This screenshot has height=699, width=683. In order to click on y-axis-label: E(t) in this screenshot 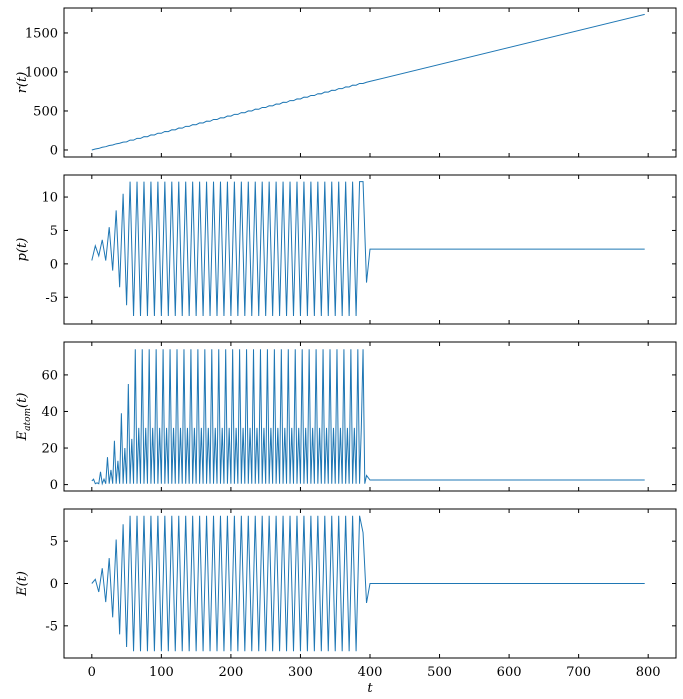, I will do `click(22, 584)`.